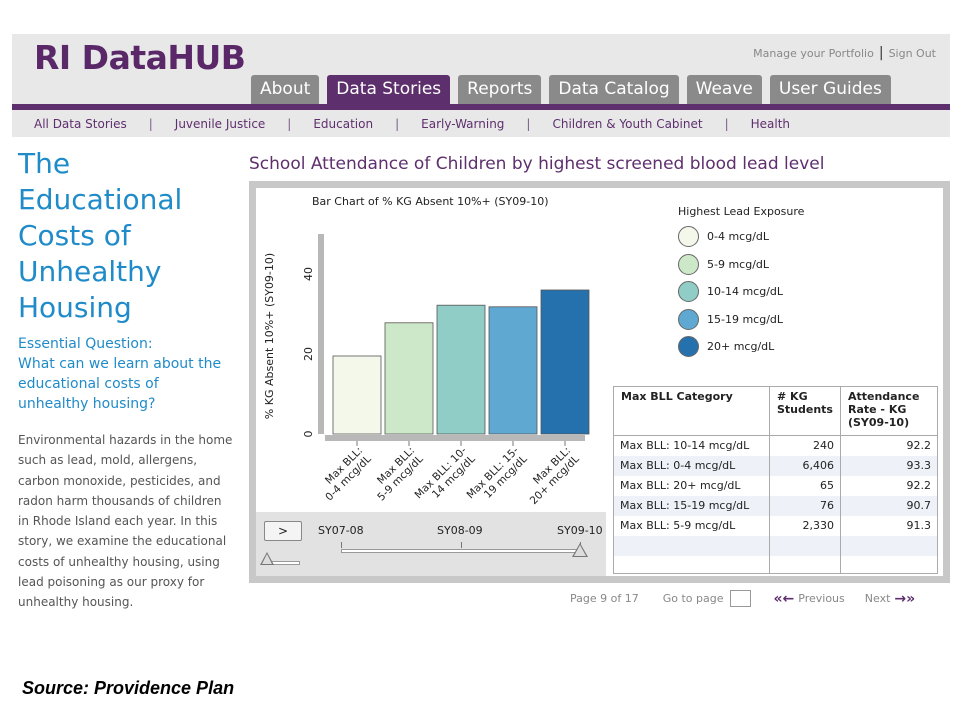 The height and width of the screenshot is (720, 960). I want to click on table-cell: Max BLL: 5-9 mcg/dL, so click(691, 525).